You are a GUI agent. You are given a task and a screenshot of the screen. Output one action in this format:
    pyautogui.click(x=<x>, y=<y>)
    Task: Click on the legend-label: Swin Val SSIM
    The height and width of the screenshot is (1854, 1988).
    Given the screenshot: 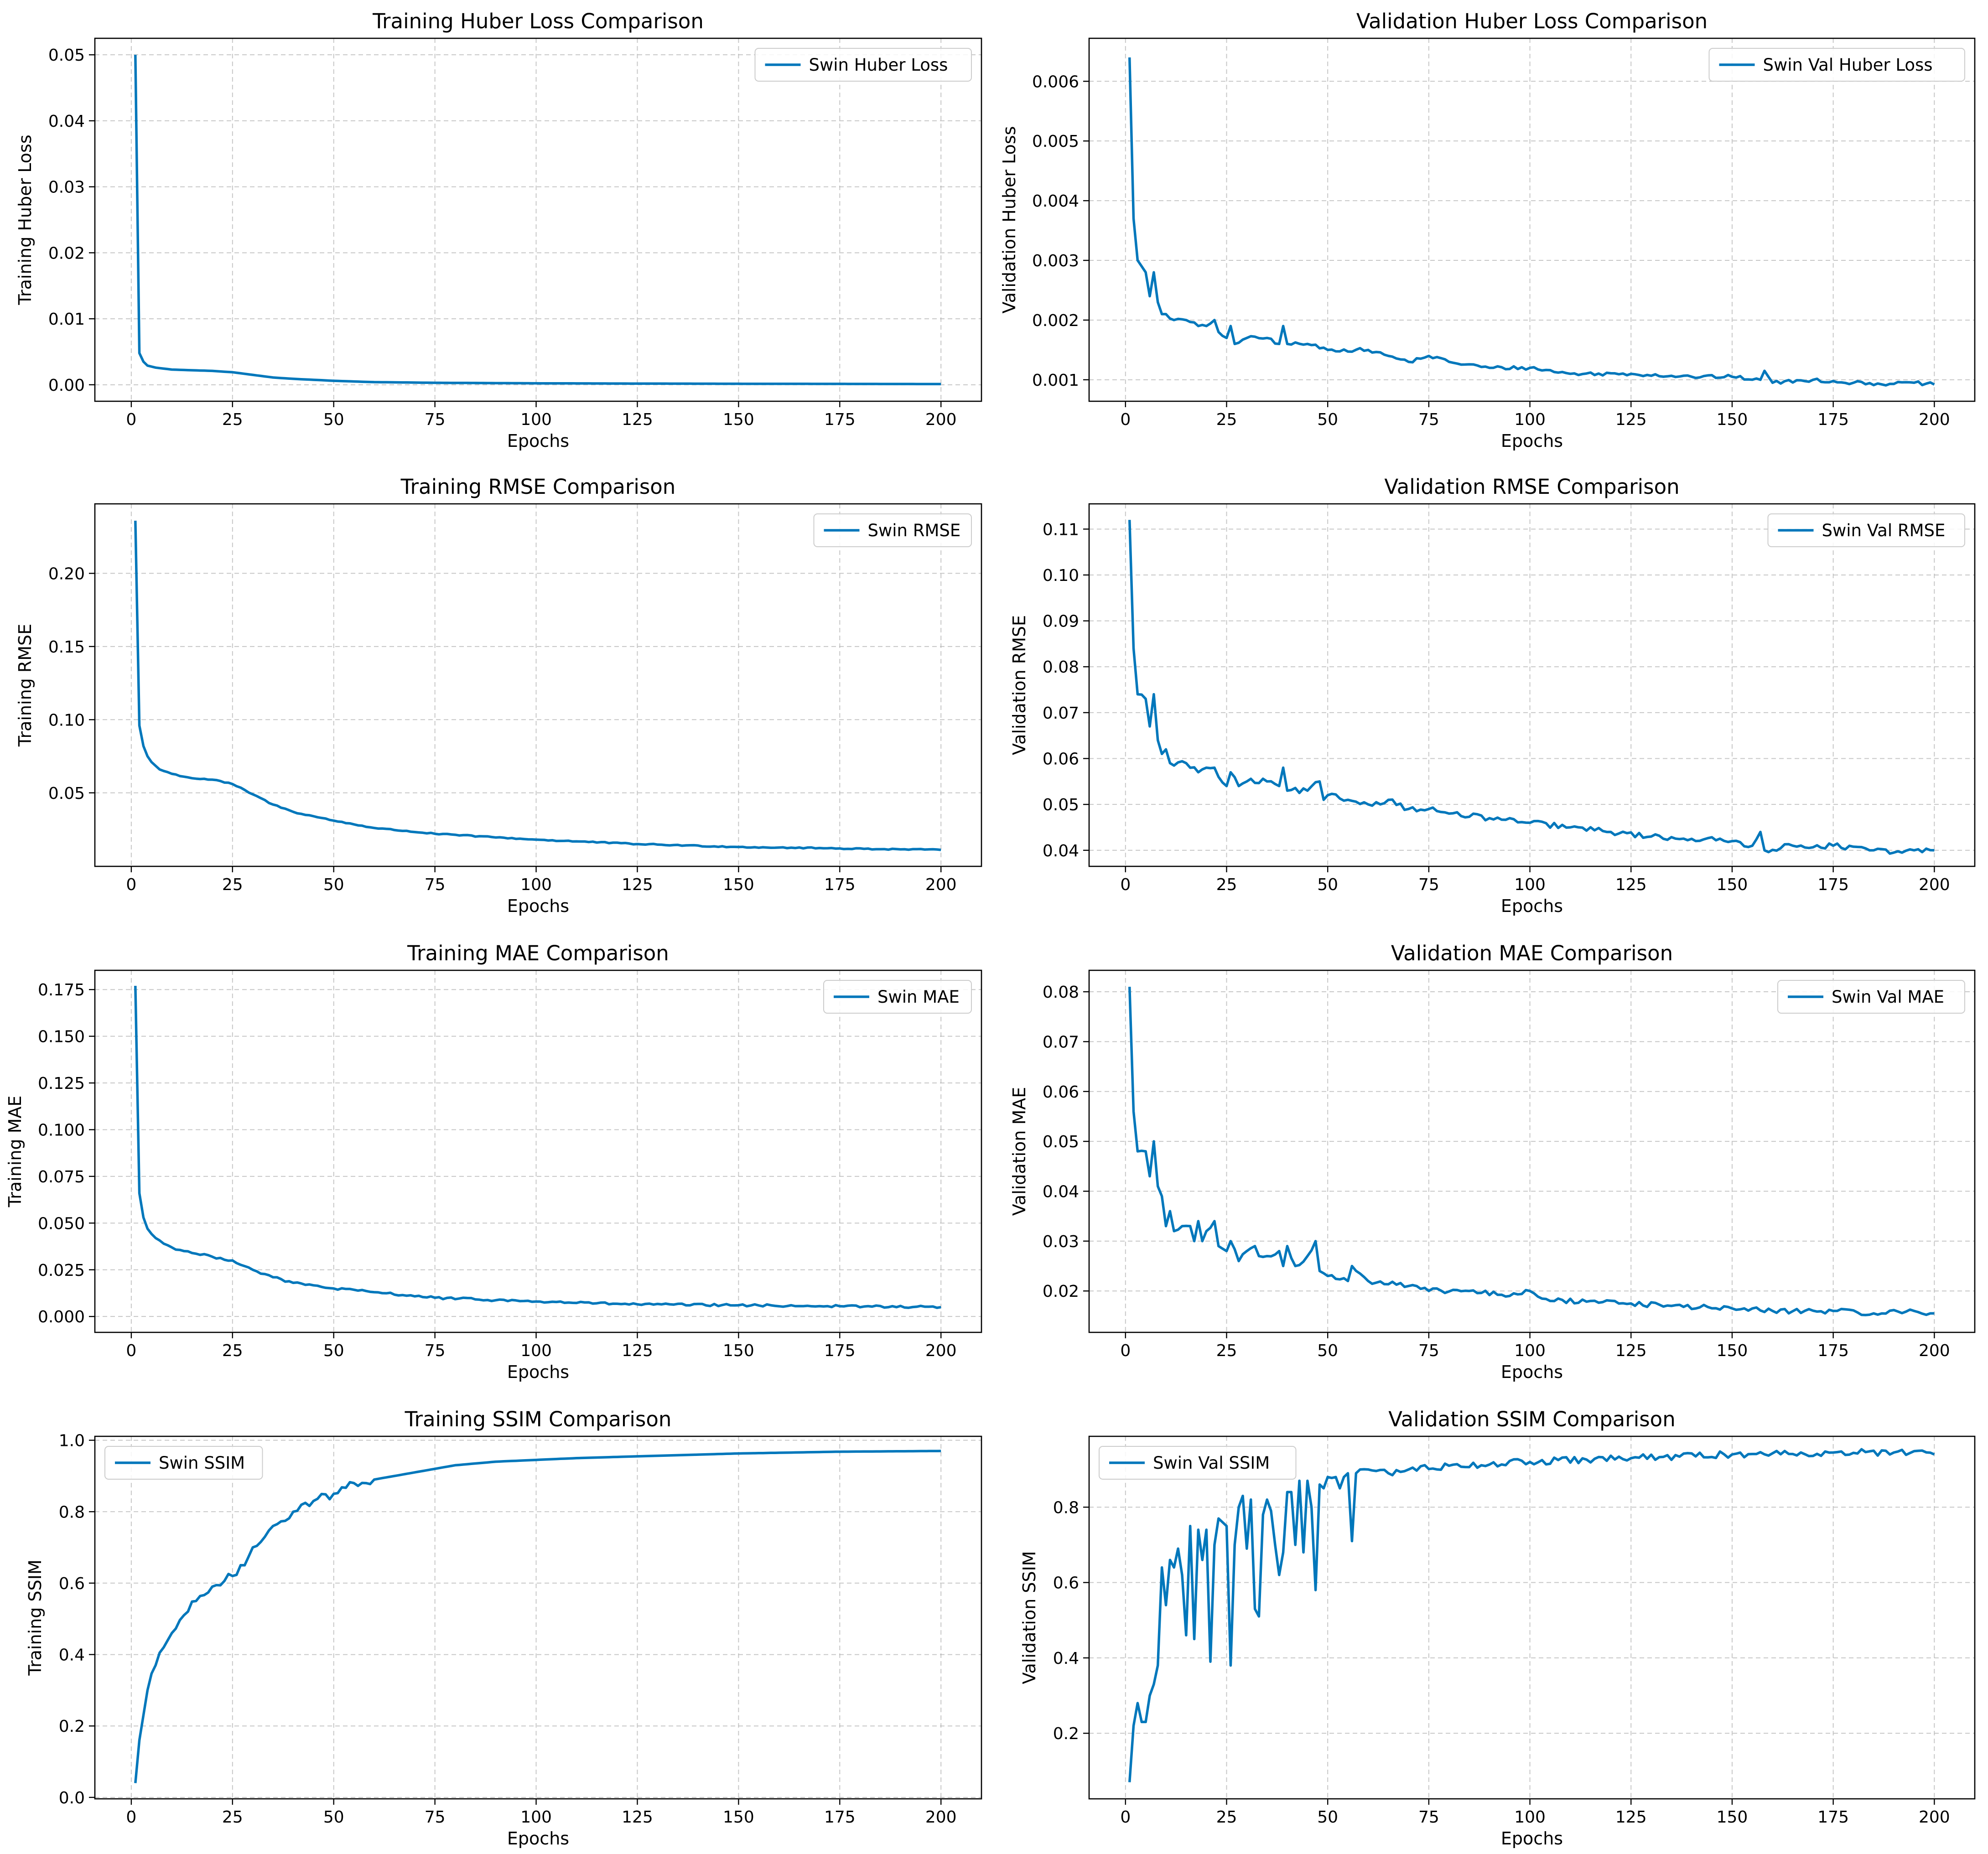 What is the action you would take?
    pyautogui.click(x=1211, y=1463)
    